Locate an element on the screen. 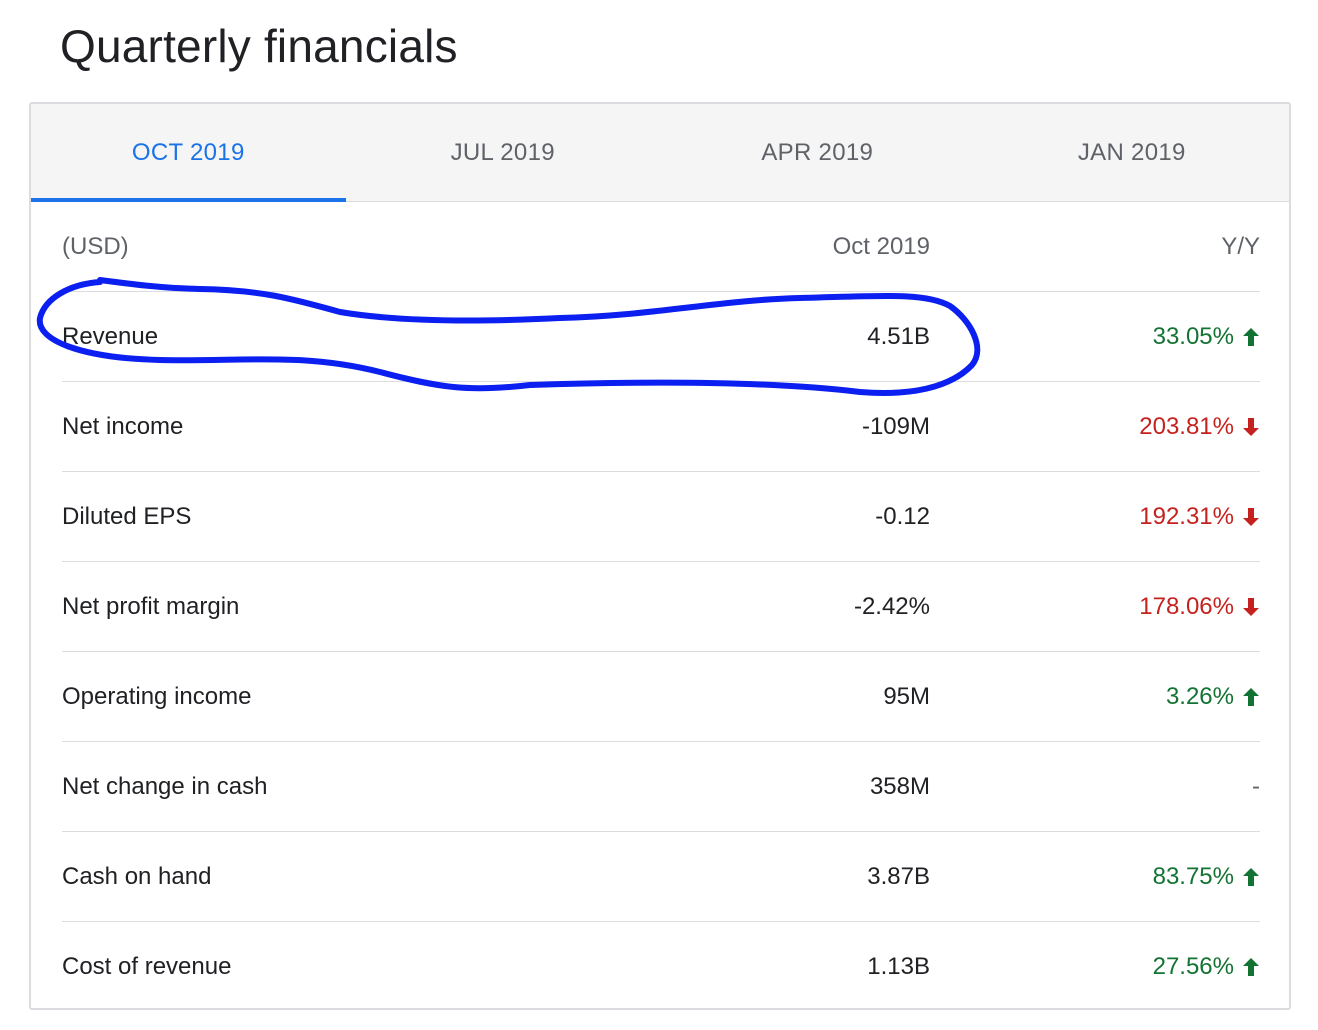 This screenshot has width=1318, height=1030. currency-header: (USD) is located at coordinates (95, 246).